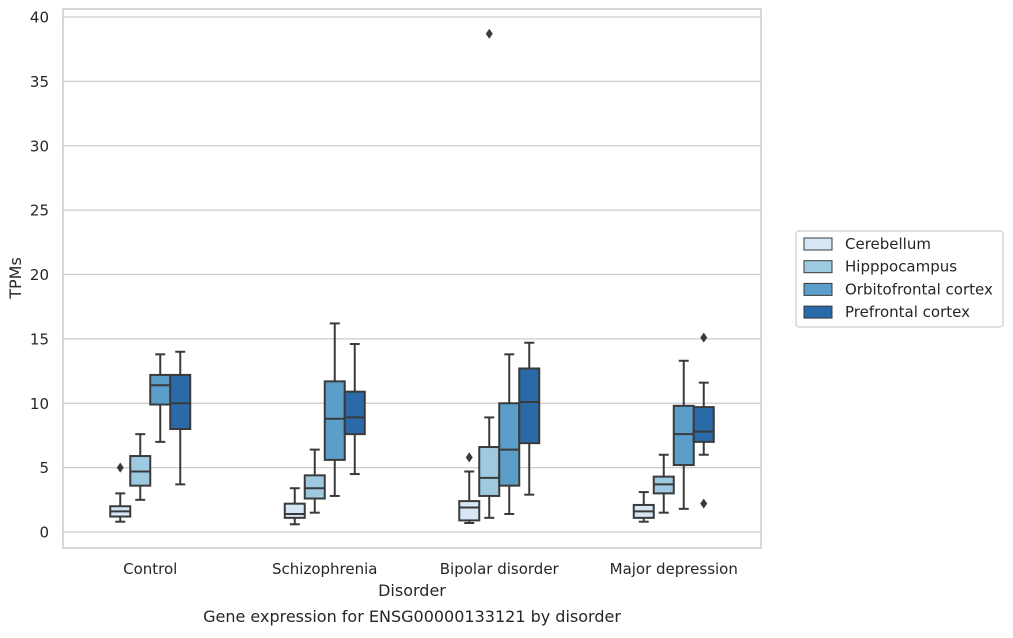 The image size is (1013, 638). Describe the element at coordinates (674, 569) in the screenshot. I see `x-tick-label: Major depression` at that location.